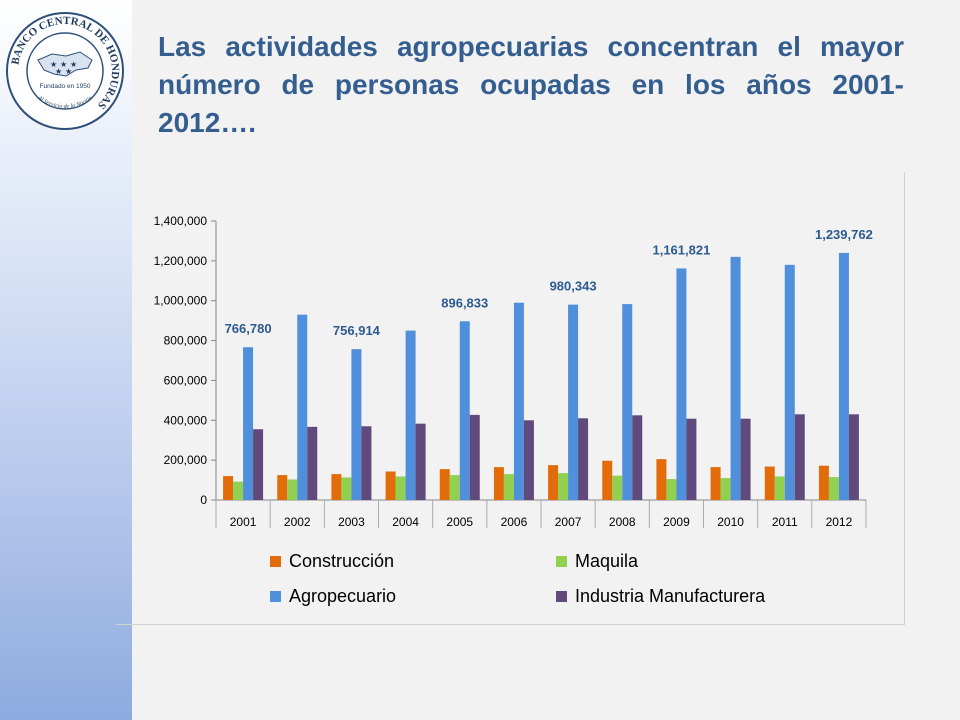 The width and height of the screenshot is (960, 720). What do you see at coordinates (181, 301) in the screenshot?
I see `y-tick-label: 1,000,000` at bounding box center [181, 301].